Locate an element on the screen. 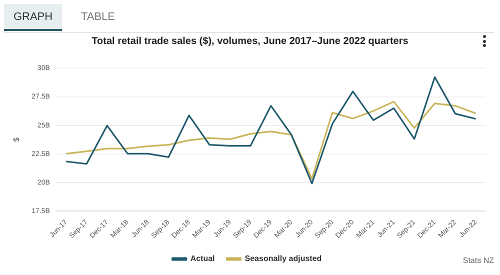 Image resolution: width=500 pixels, height=275 pixels. y-axis-title: $ is located at coordinates (17, 139).